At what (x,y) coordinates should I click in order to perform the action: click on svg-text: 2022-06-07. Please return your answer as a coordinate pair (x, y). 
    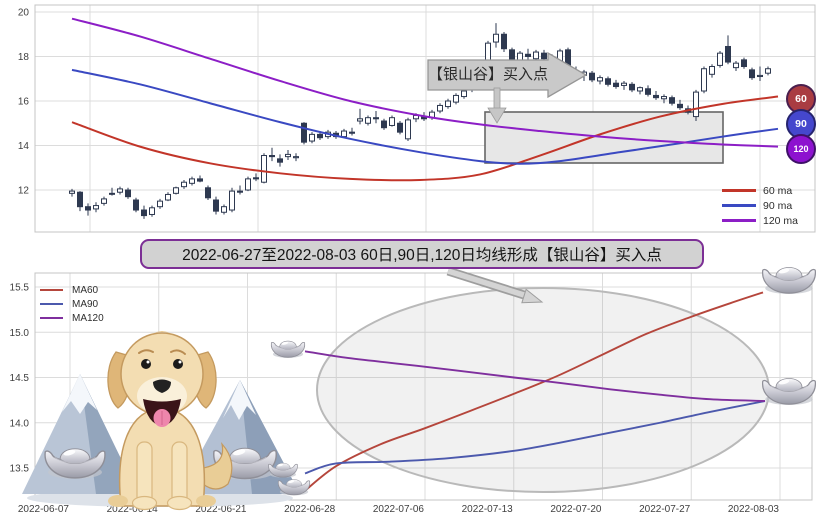
    Looking at the image, I should click on (44, 509).